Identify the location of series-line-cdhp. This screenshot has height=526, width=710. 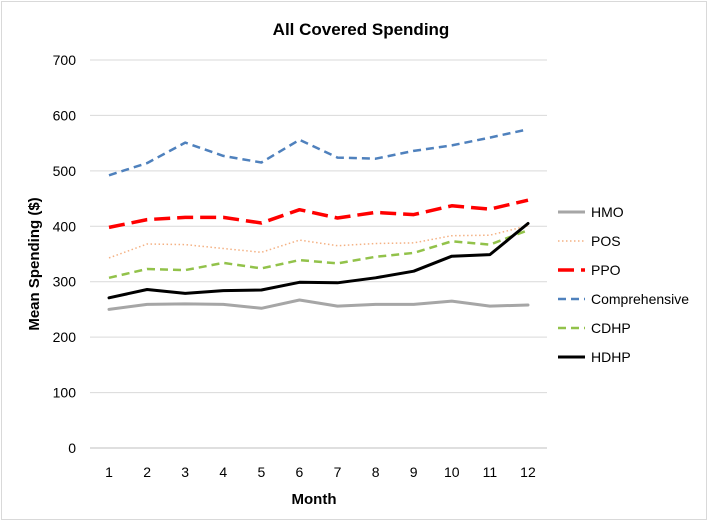
(318, 254).